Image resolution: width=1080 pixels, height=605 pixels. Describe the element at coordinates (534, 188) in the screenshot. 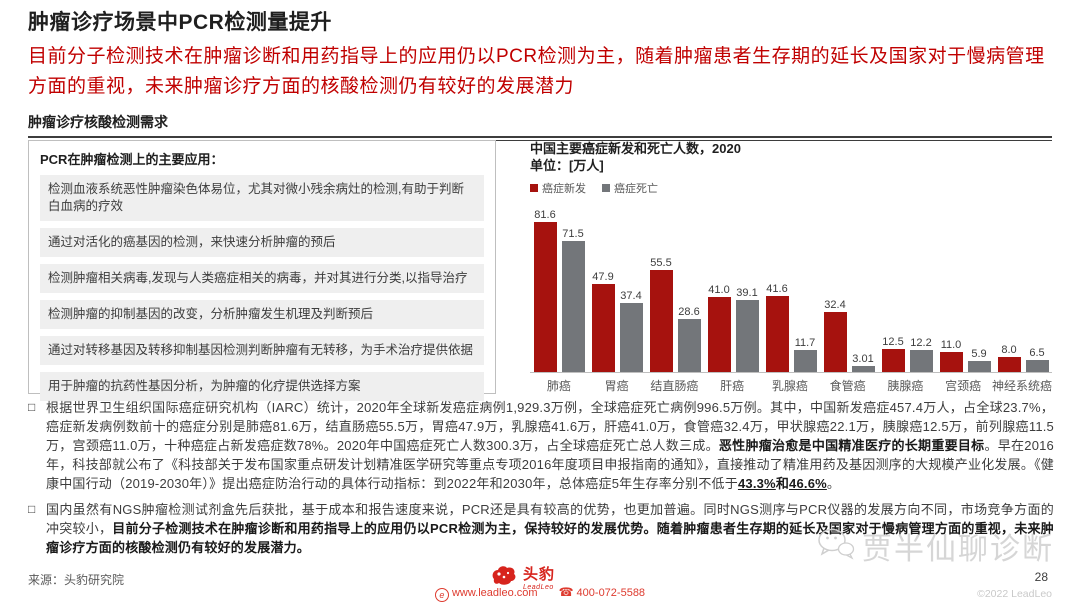

I see `legend-swatch` at that location.